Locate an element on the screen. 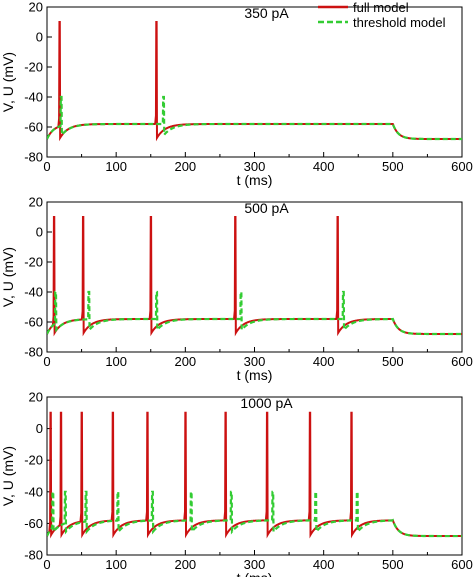  panel-title: 500 pA is located at coordinates (266, 208).